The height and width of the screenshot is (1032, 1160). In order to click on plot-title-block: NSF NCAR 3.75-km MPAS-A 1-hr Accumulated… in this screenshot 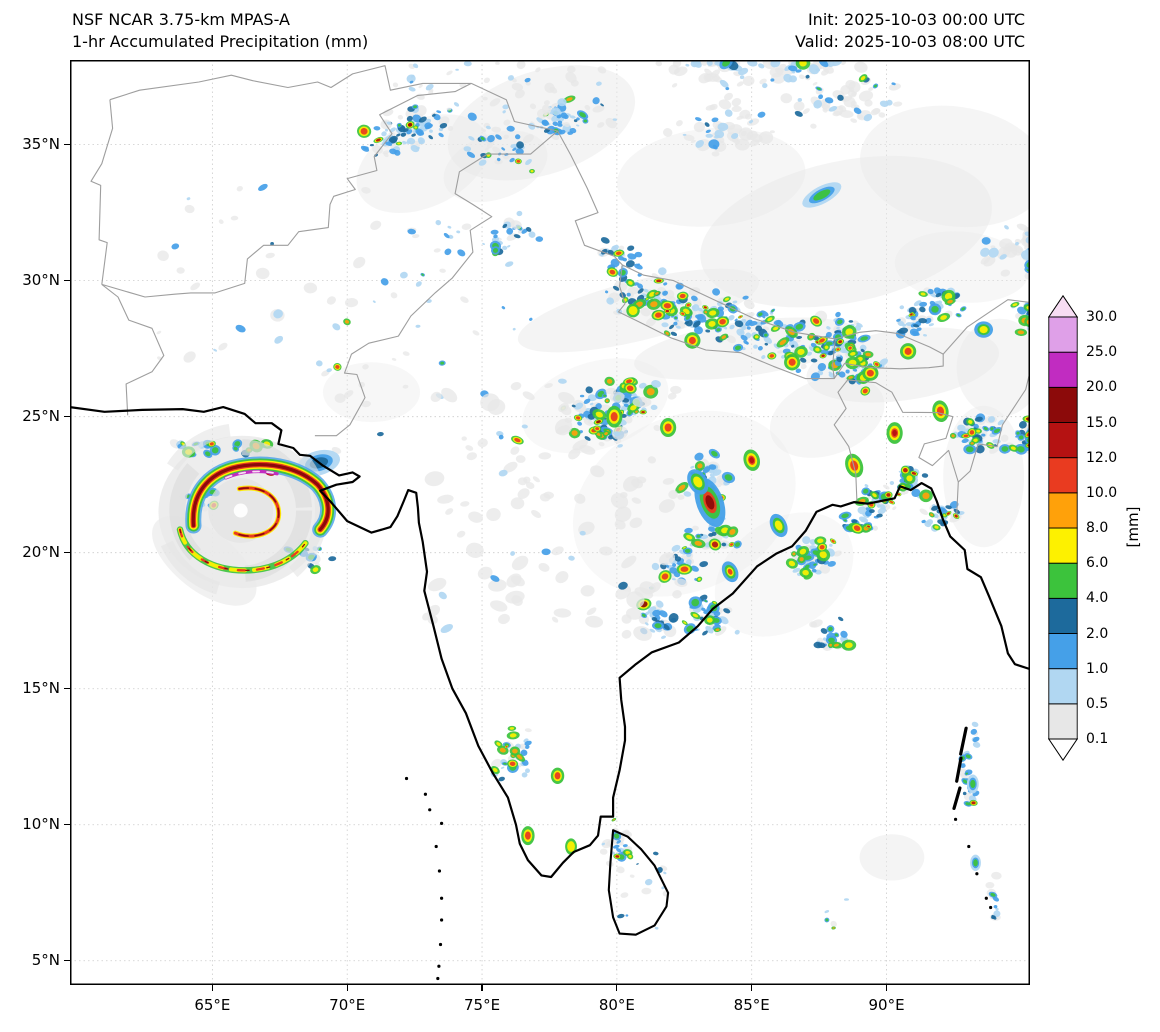, I will do `click(220, 30)`.